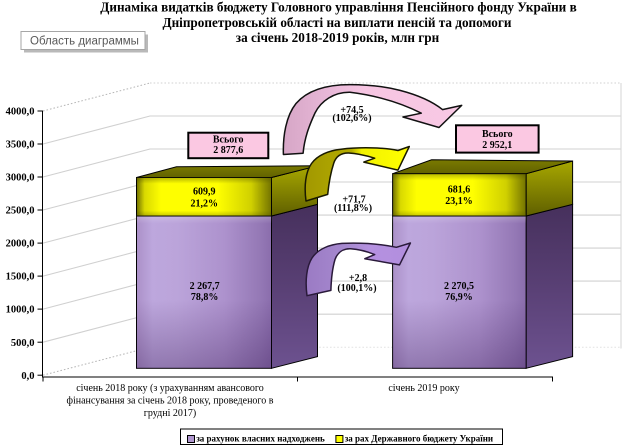  What do you see at coordinates (459, 297) in the screenshot?
I see `svg-text: 76,9%` at bounding box center [459, 297].